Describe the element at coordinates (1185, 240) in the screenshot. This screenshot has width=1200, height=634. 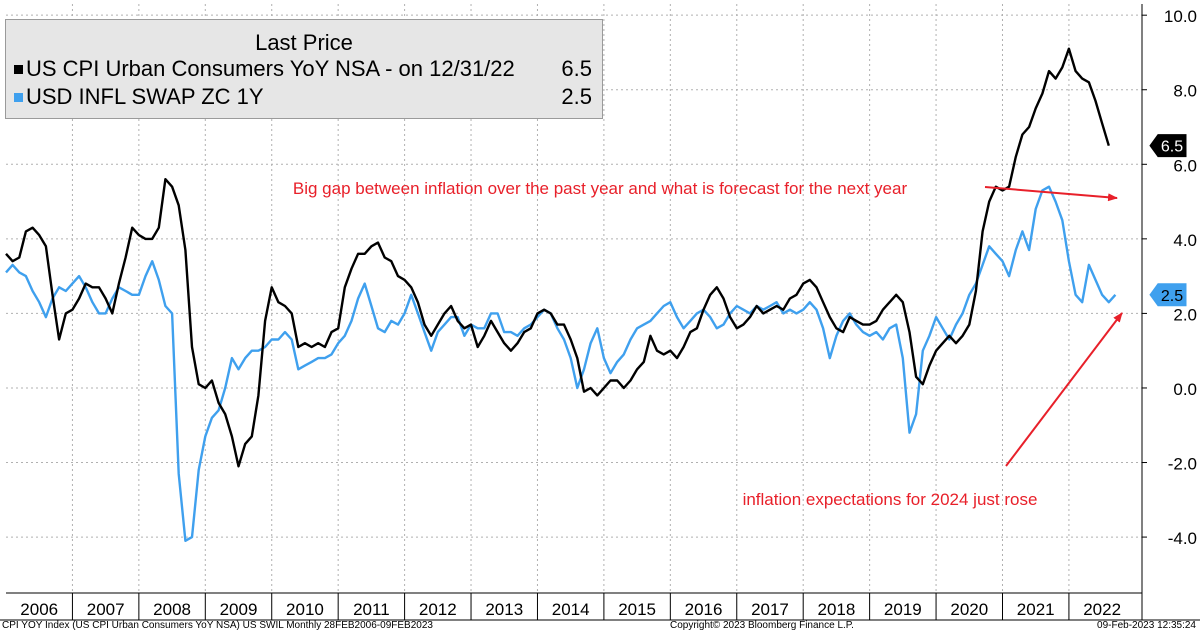
I see `y-tick-label: 4.0` at that location.